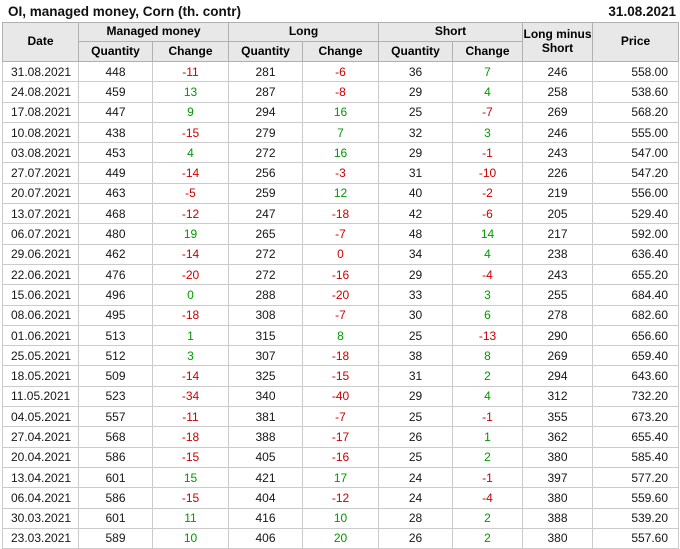 This screenshot has width=680, height=549. What do you see at coordinates (115, 437) in the screenshot?
I see `cell-mm-quantity: 568` at bounding box center [115, 437].